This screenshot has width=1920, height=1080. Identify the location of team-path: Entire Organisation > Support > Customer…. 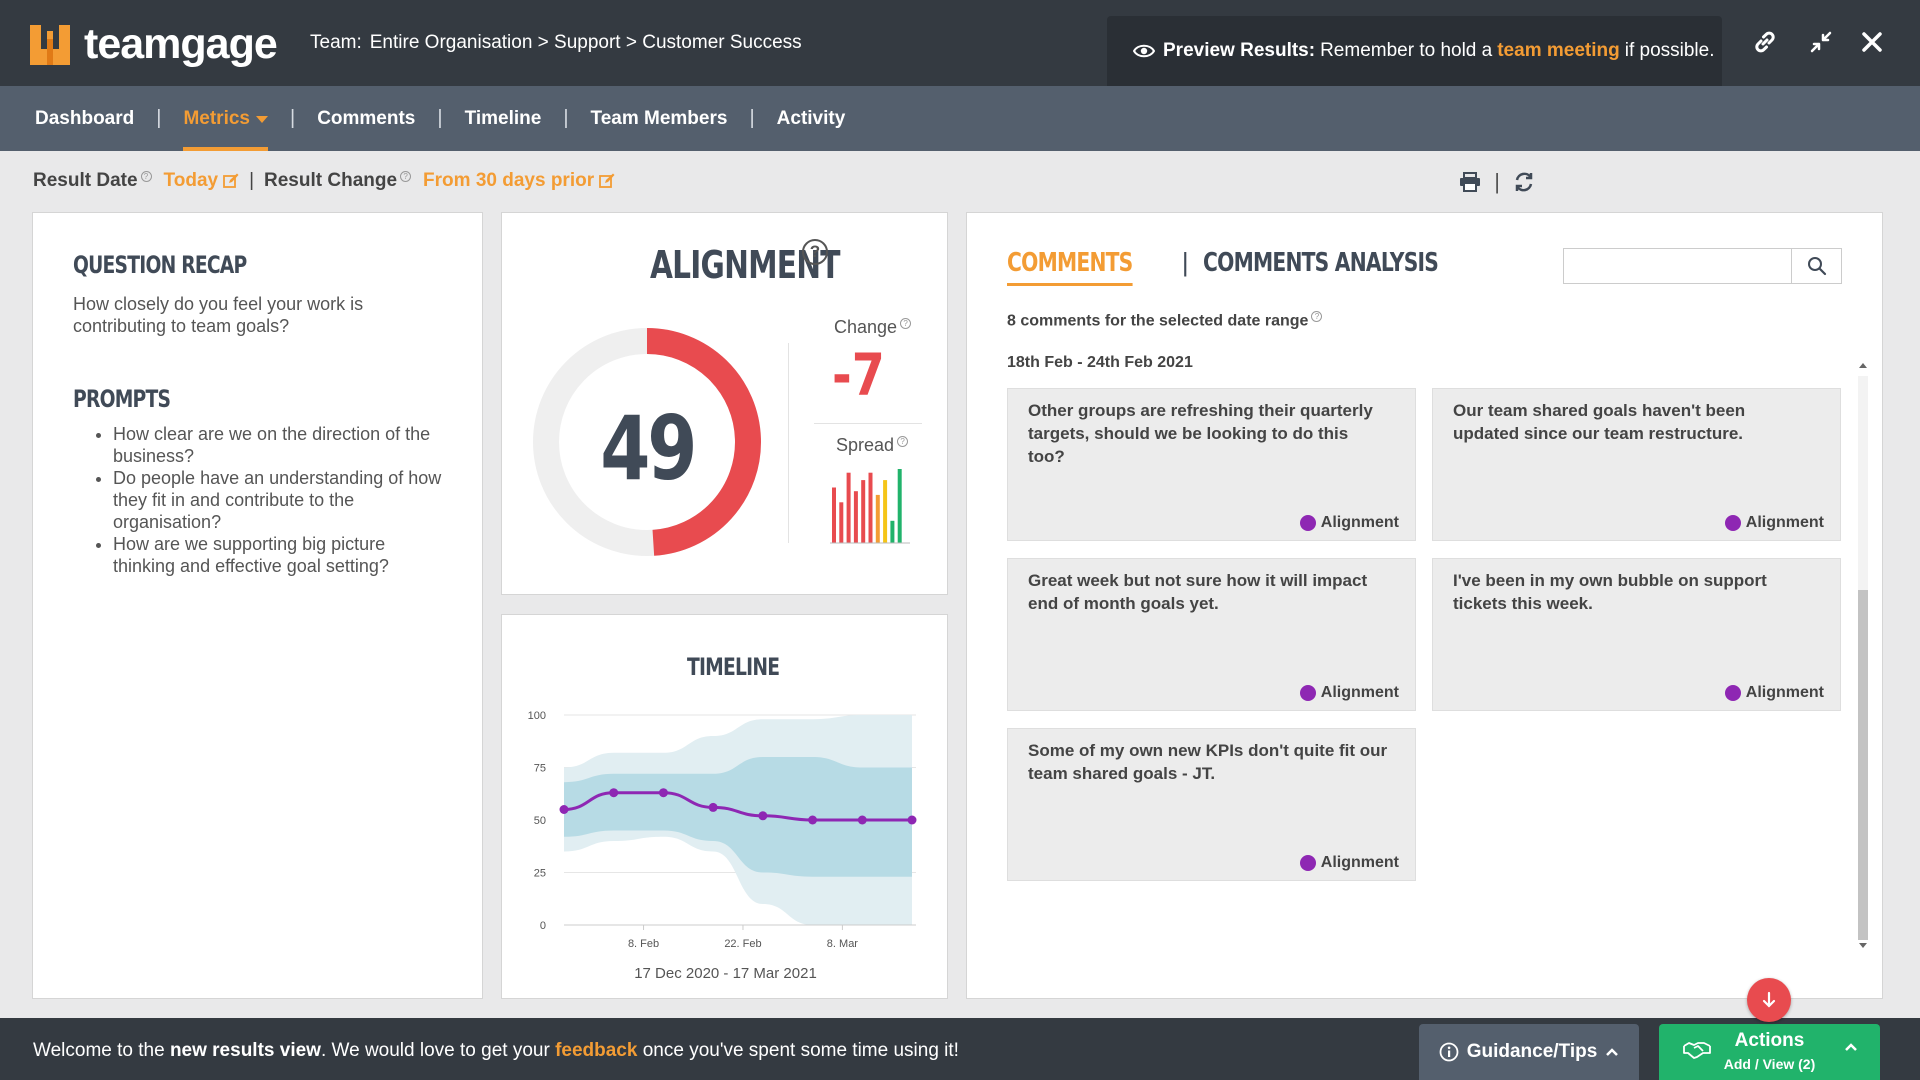
(585, 42).